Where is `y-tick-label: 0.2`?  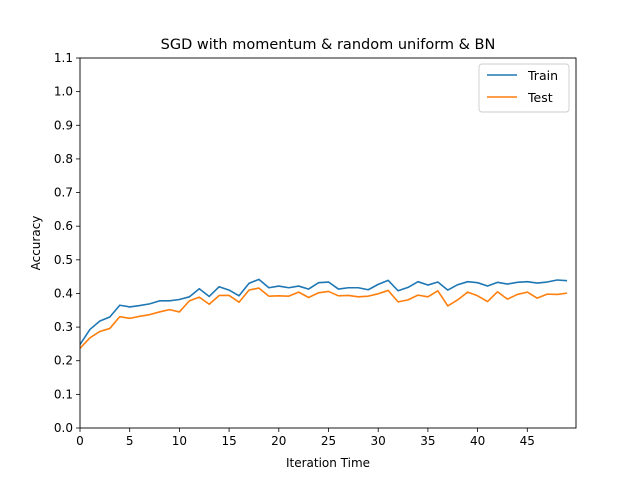 y-tick-label: 0.2 is located at coordinates (63, 361).